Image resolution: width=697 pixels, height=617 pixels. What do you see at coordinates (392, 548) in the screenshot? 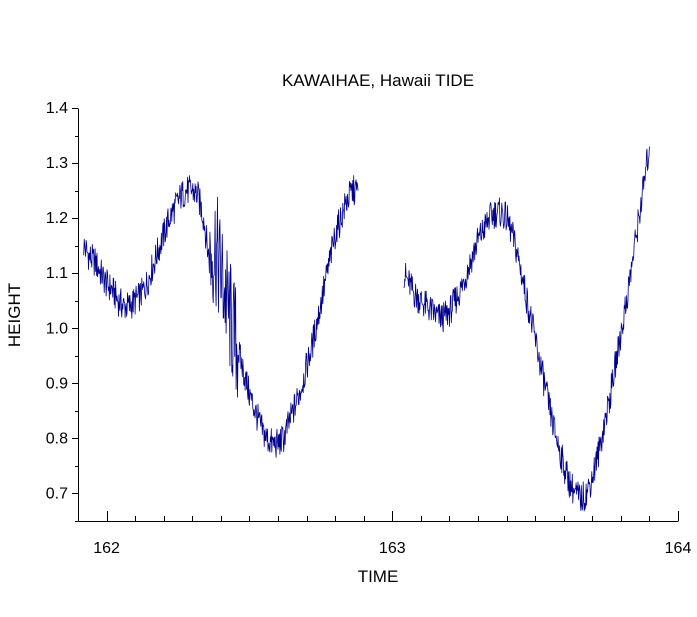
I see `x-tick-label: 163` at bounding box center [392, 548].